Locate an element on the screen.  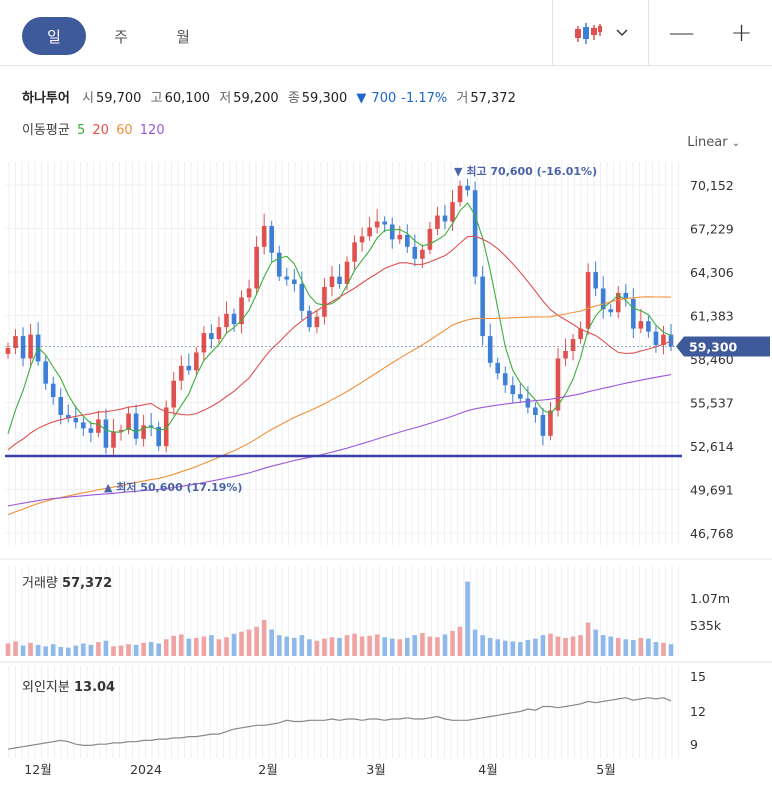
tab-week: 주 is located at coordinates (121, 36).